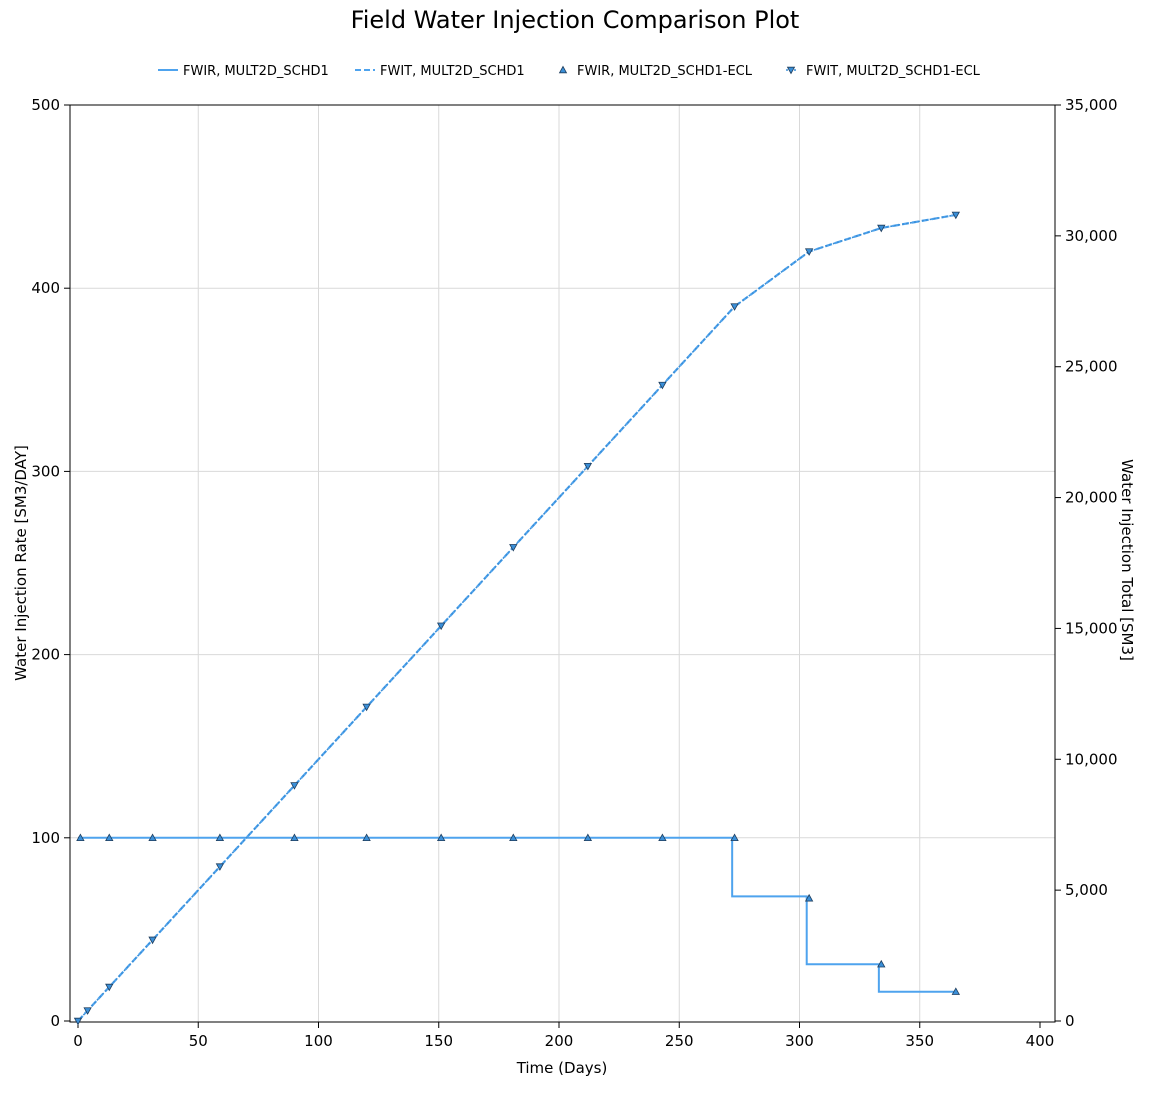 This screenshot has width=1169, height=1107. Describe the element at coordinates (45, 288) in the screenshot. I see `y-left-tick-label: 400` at that location.